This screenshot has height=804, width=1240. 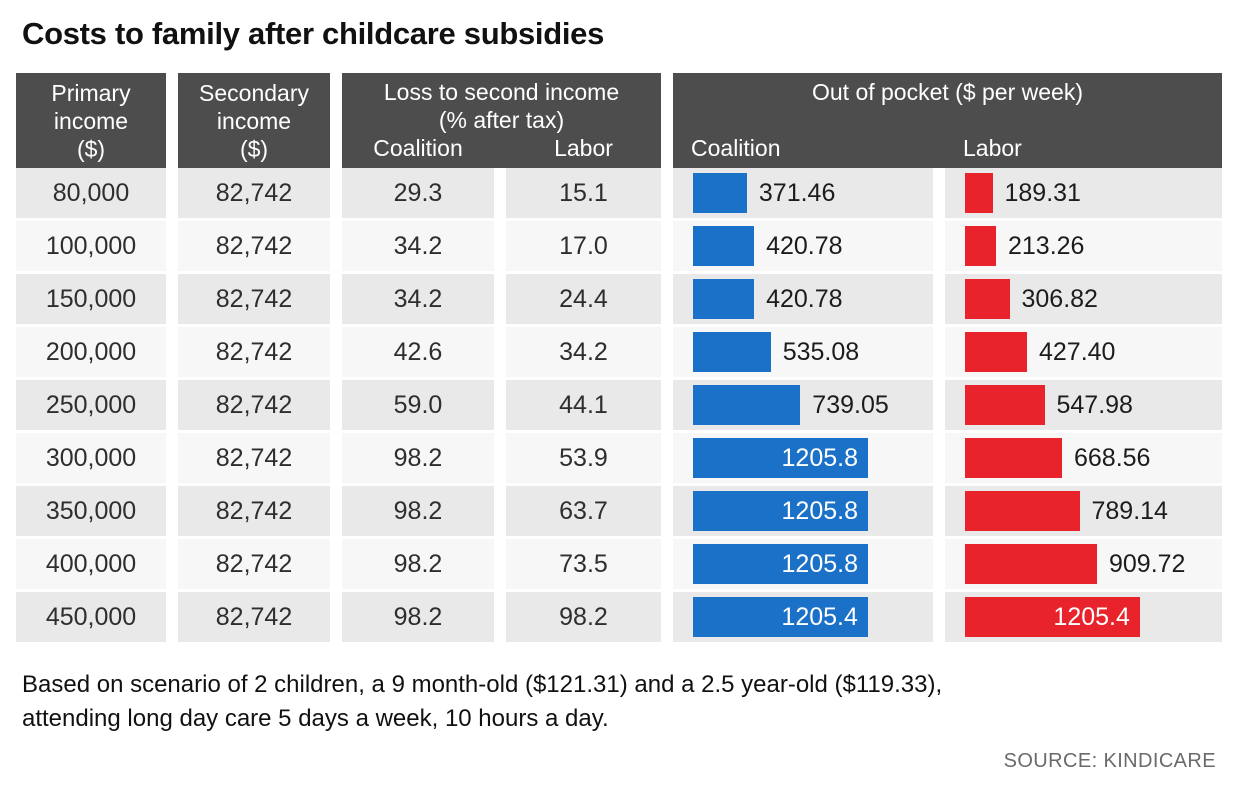 I want to click on coalition-bar: 1205.4, so click(x=780, y=617).